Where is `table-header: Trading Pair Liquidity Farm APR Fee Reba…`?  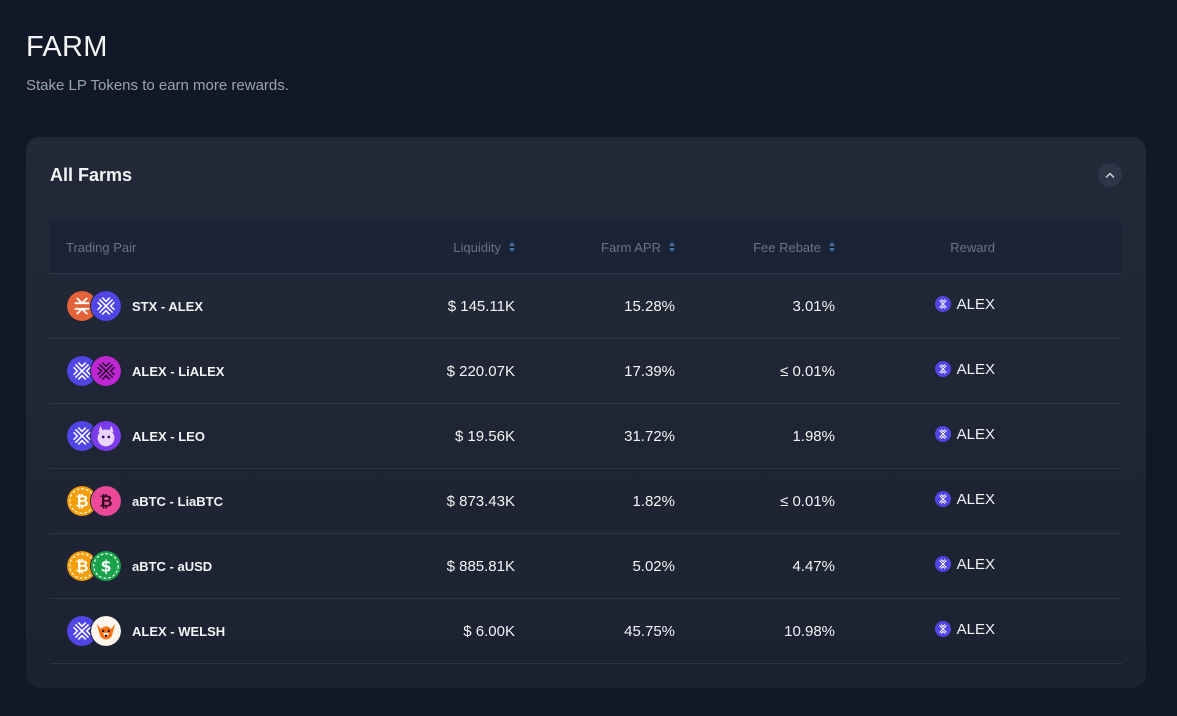 table-header: Trading Pair Liquidity Farm APR Fee Reba… is located at coordinates (586, 247).